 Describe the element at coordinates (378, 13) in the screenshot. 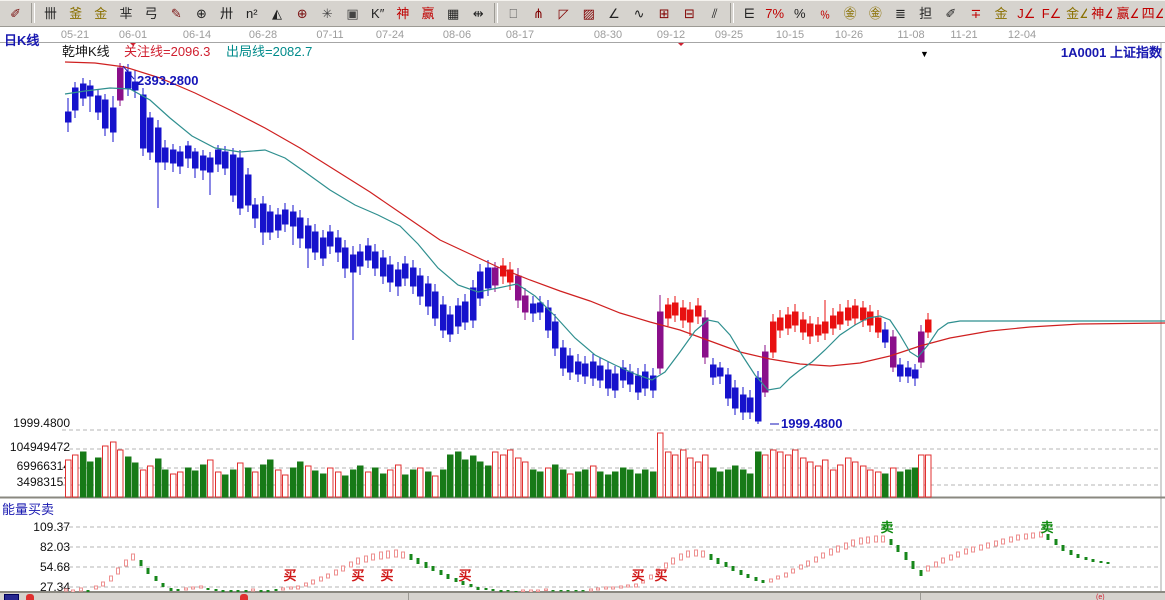

I see `toolbar-icon-15: K″` at that location.